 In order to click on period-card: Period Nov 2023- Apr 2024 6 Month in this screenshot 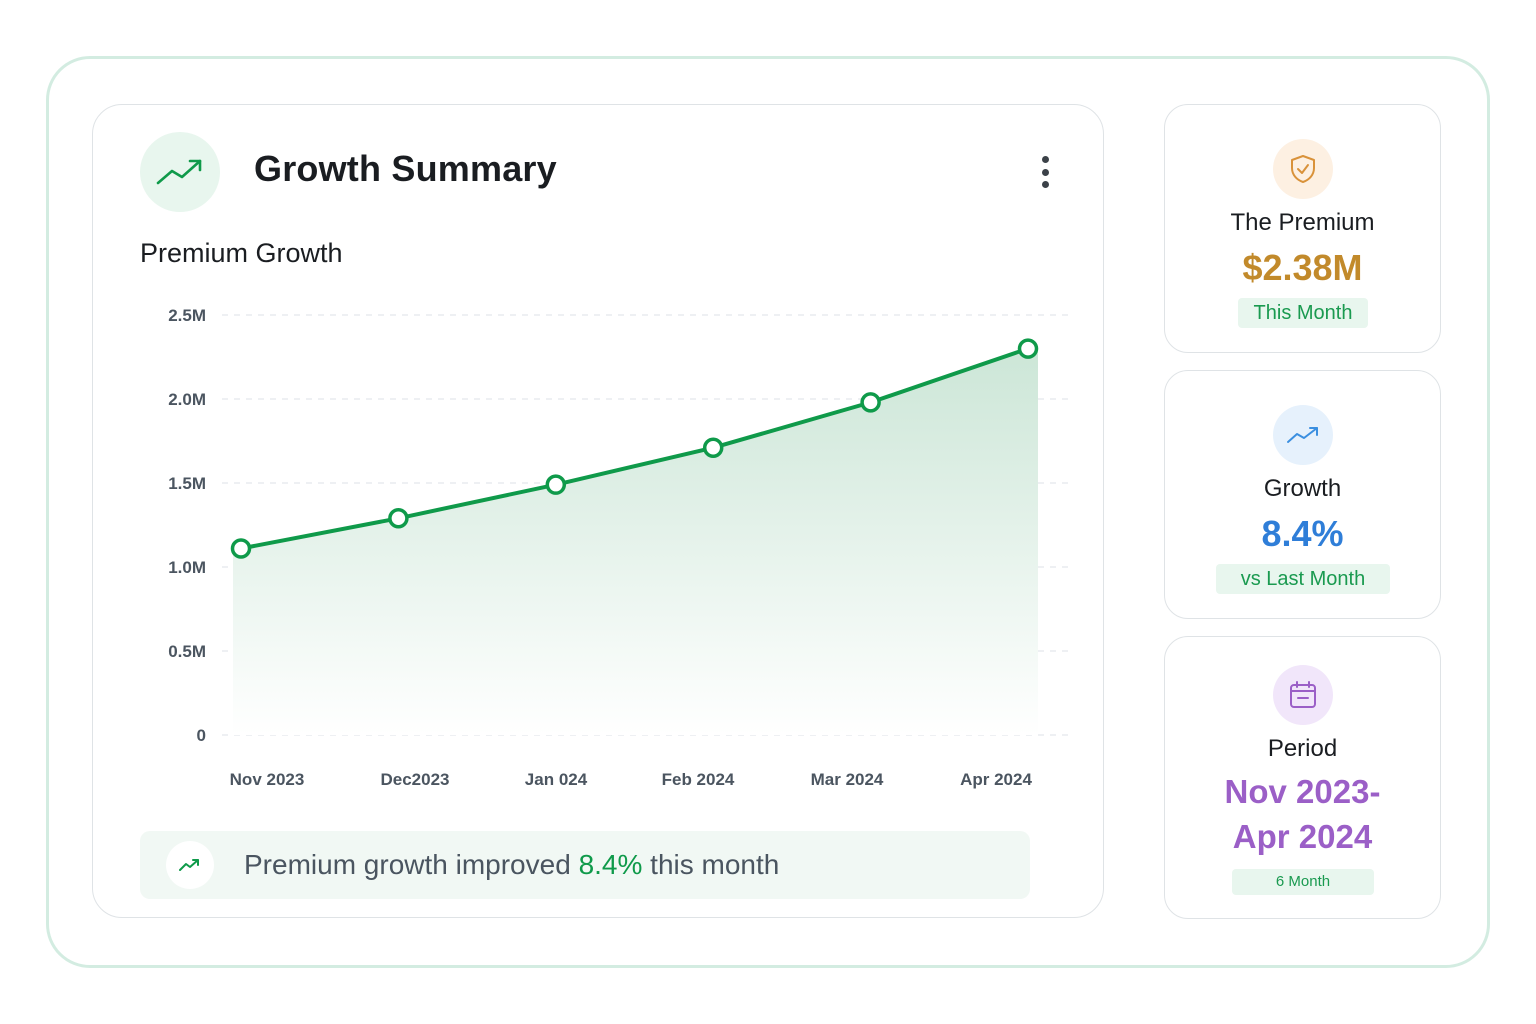, I will do `click(1302, 777)`.